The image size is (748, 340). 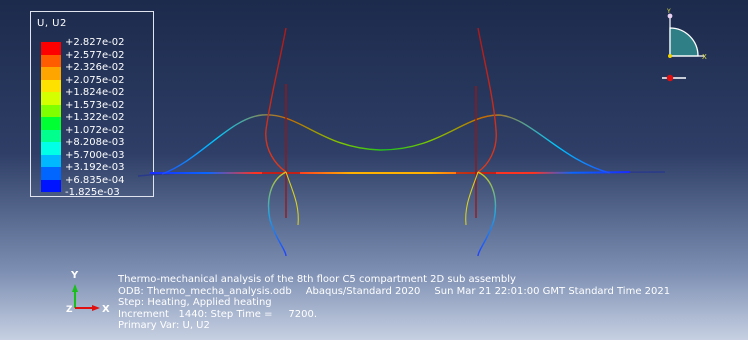 What do you see at coordinates (95, 117) in the screenshot?
I see `legend-label: +1.322e-02` at bounding box center [95, 117].